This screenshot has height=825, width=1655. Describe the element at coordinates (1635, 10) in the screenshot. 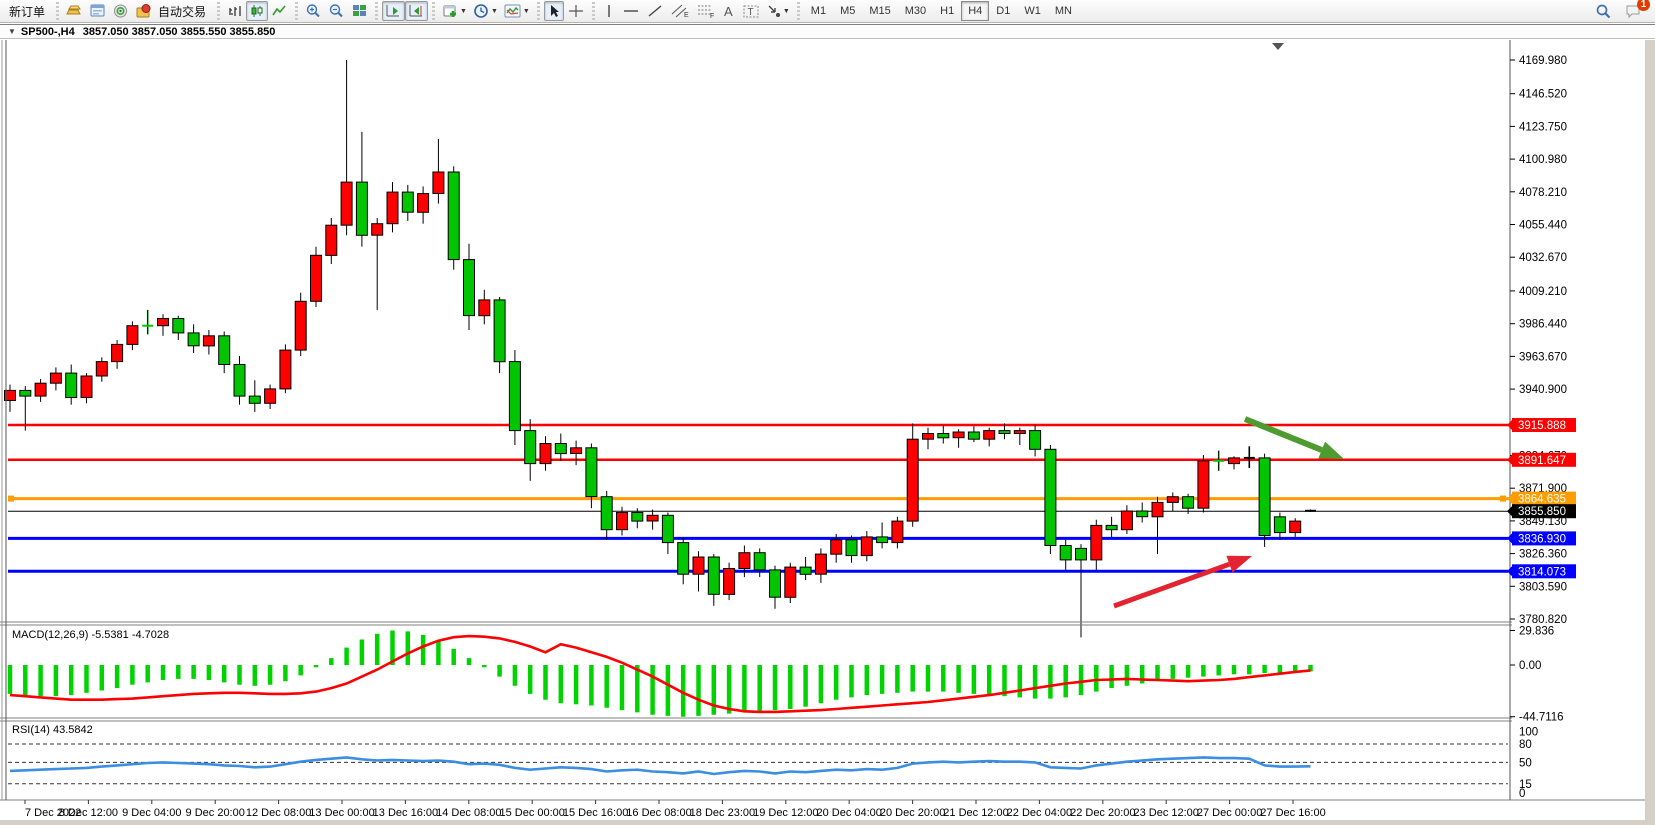

I see `notifications-button: 1` at that location.